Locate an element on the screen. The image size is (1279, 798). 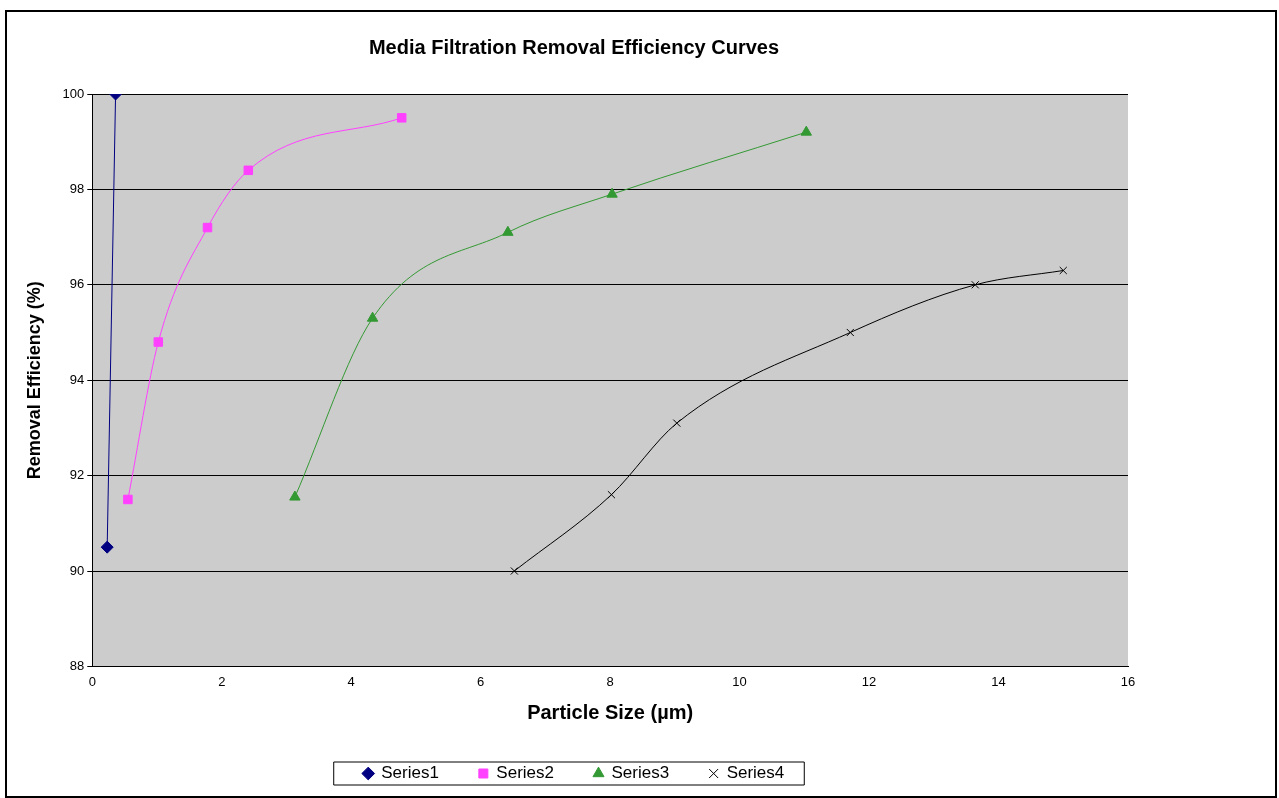
y-tick-label: 92 is located at coordinates (77, 475).